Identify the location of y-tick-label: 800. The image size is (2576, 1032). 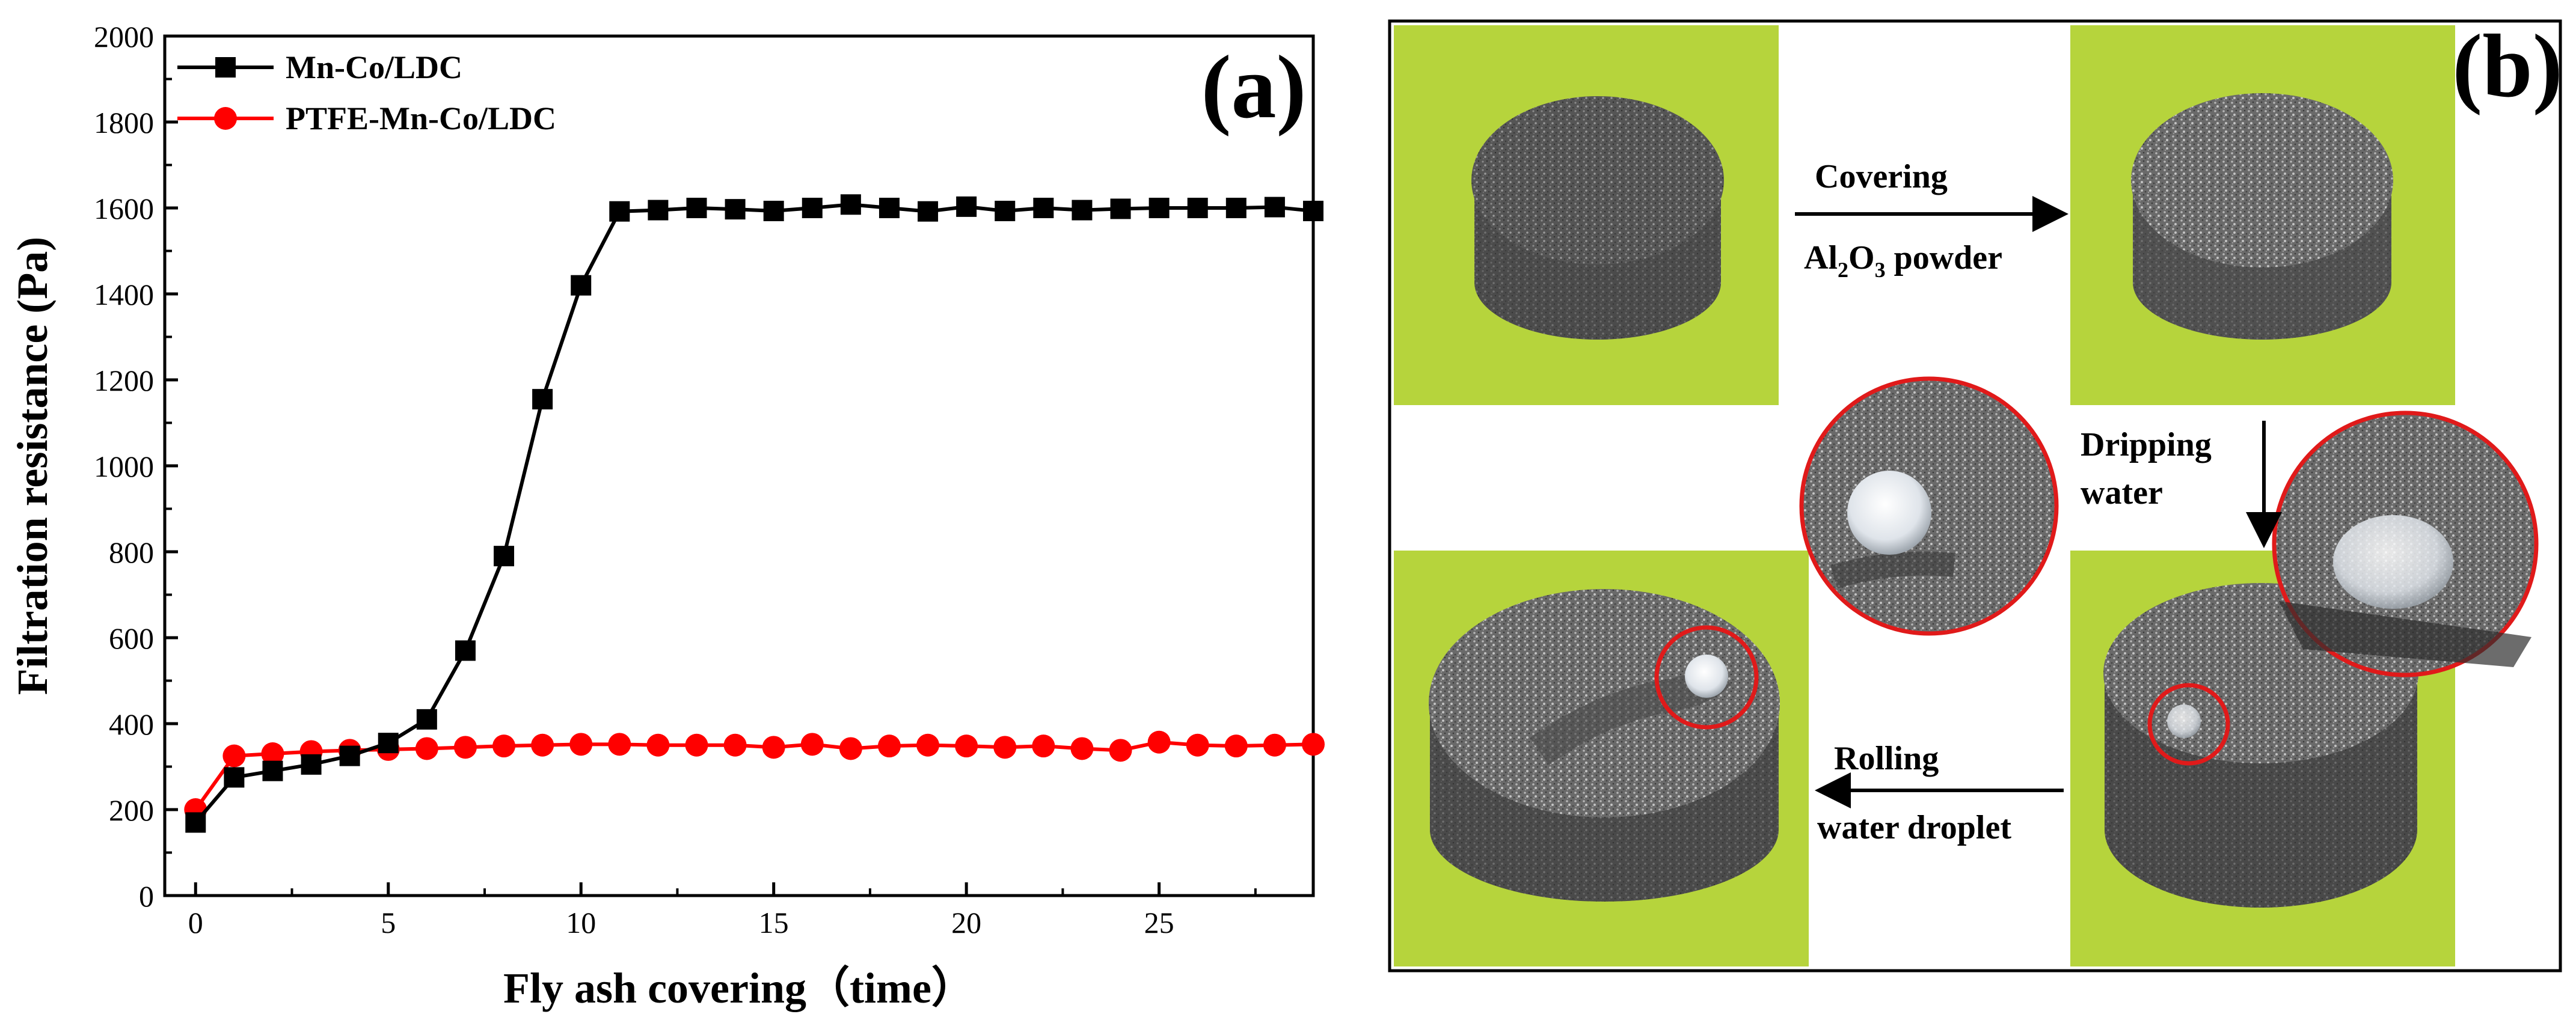
(131, 552).